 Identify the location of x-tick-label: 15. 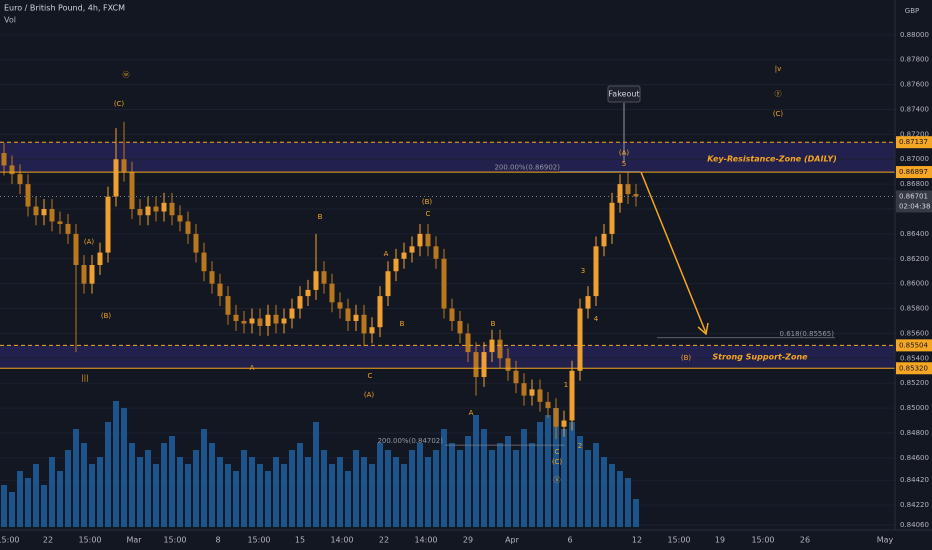
(300, 540).